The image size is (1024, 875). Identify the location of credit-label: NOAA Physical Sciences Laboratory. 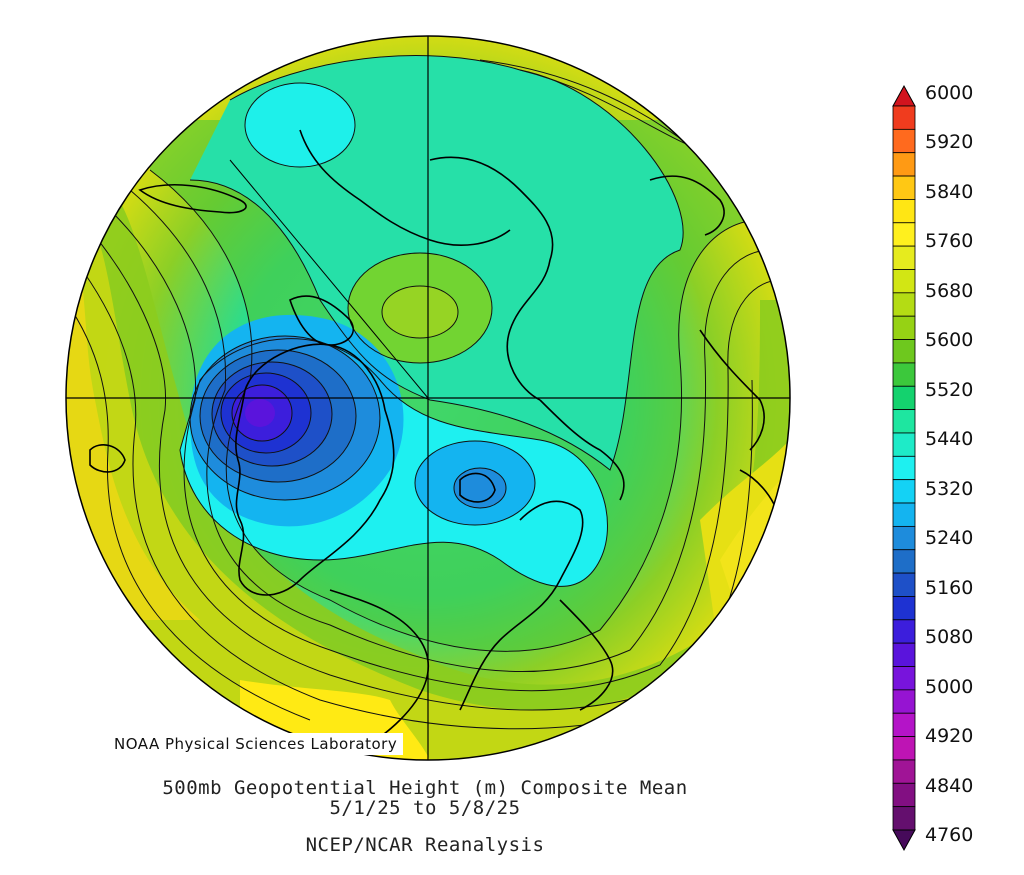
(256, 744).